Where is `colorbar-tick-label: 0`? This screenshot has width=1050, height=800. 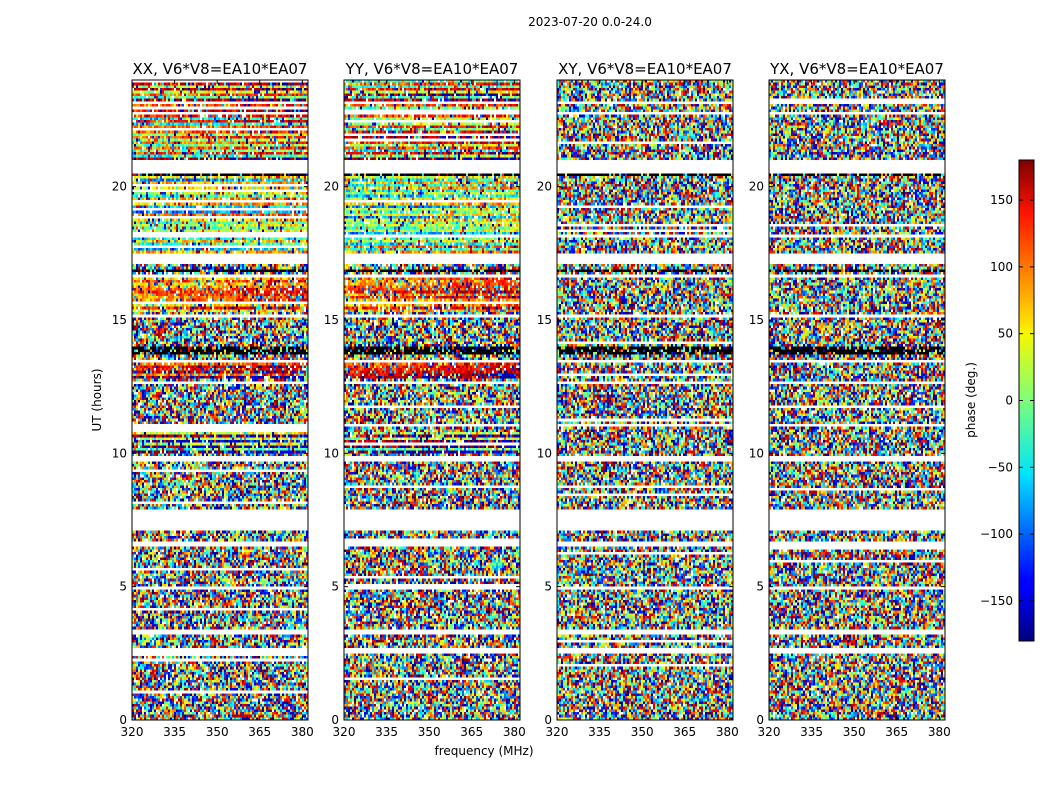
colorbar-tick-label: 0 is located at coordinates (1009, 401).